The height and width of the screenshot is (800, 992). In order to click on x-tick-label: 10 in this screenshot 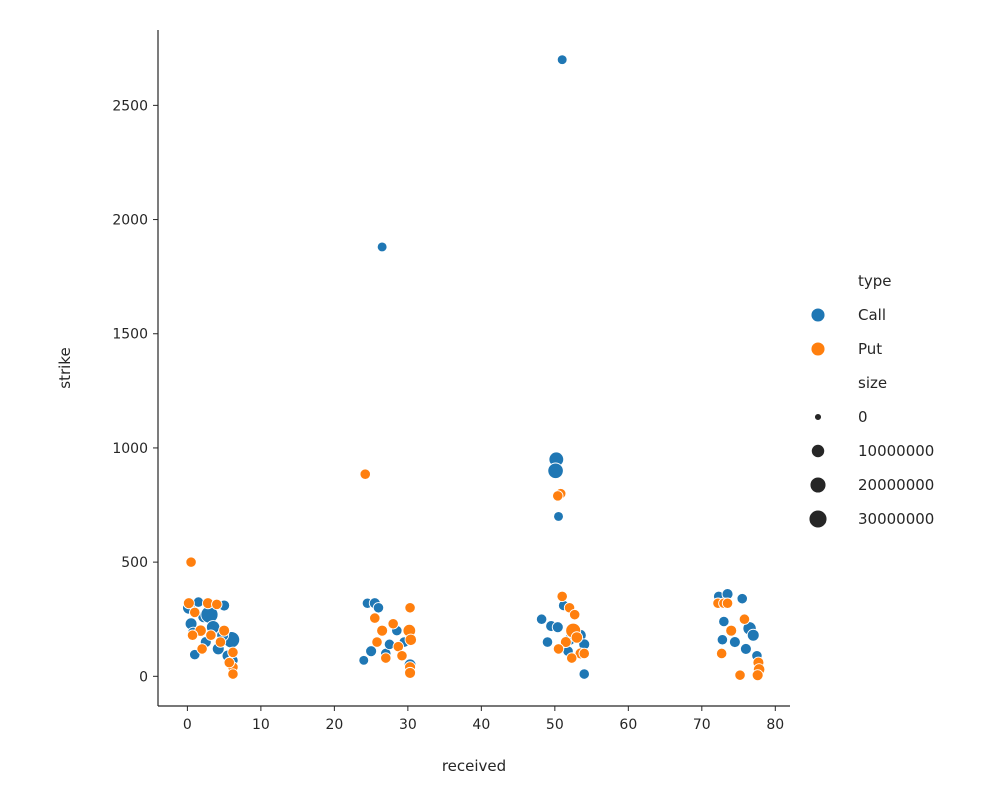, I will do `click(261, 725)`.